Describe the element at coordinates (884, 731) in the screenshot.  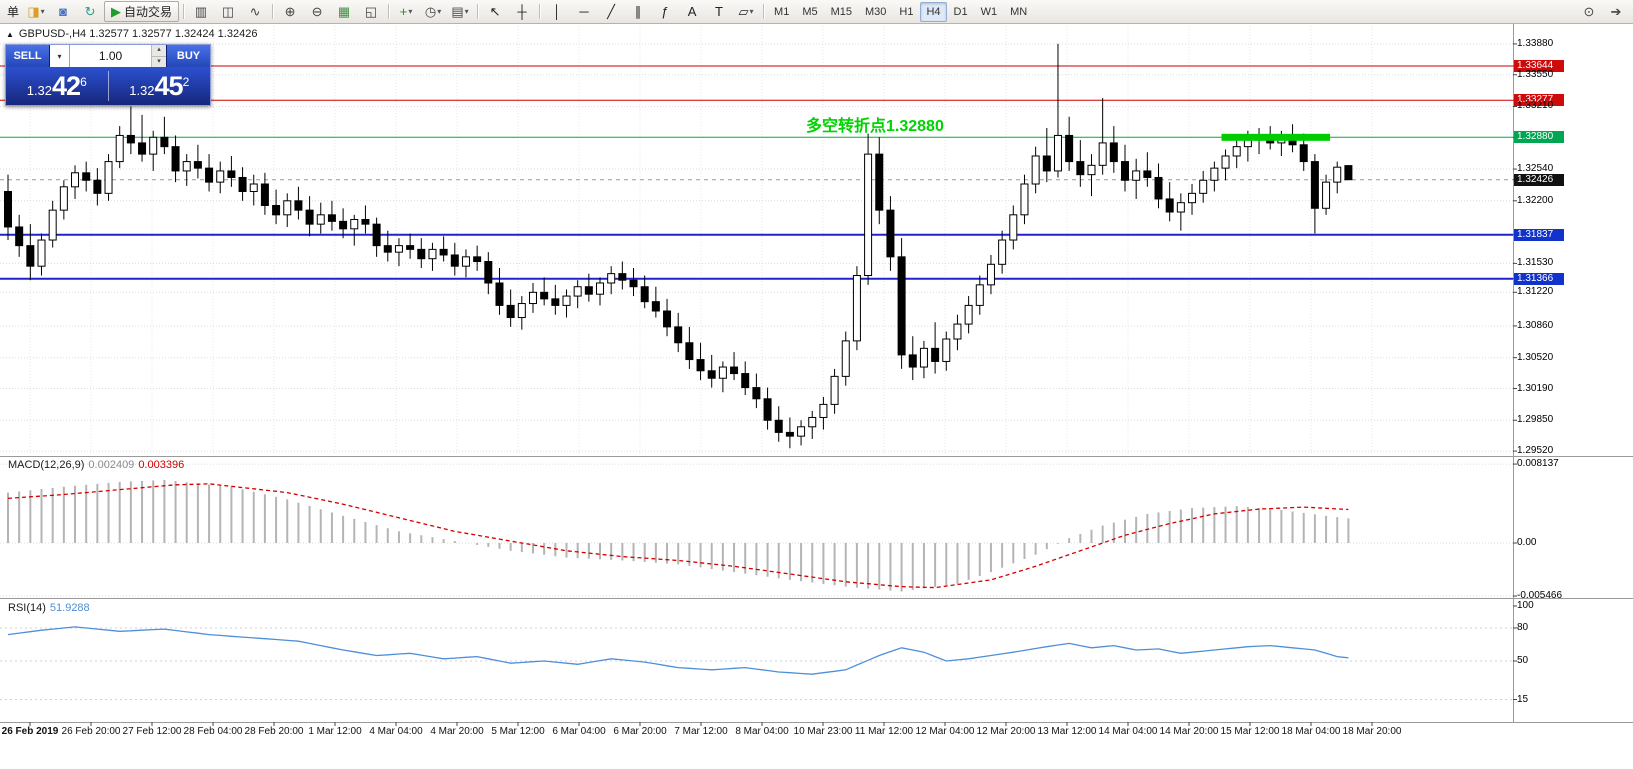
I see `time-axis-label: 11 Mar 12:00` at that location.